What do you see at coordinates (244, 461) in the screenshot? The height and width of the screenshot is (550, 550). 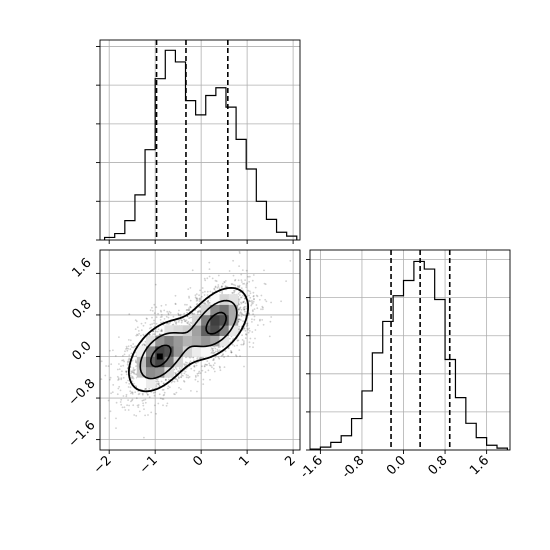 I see `main-x-tick-label: 1` at bounding box center [244, 461].